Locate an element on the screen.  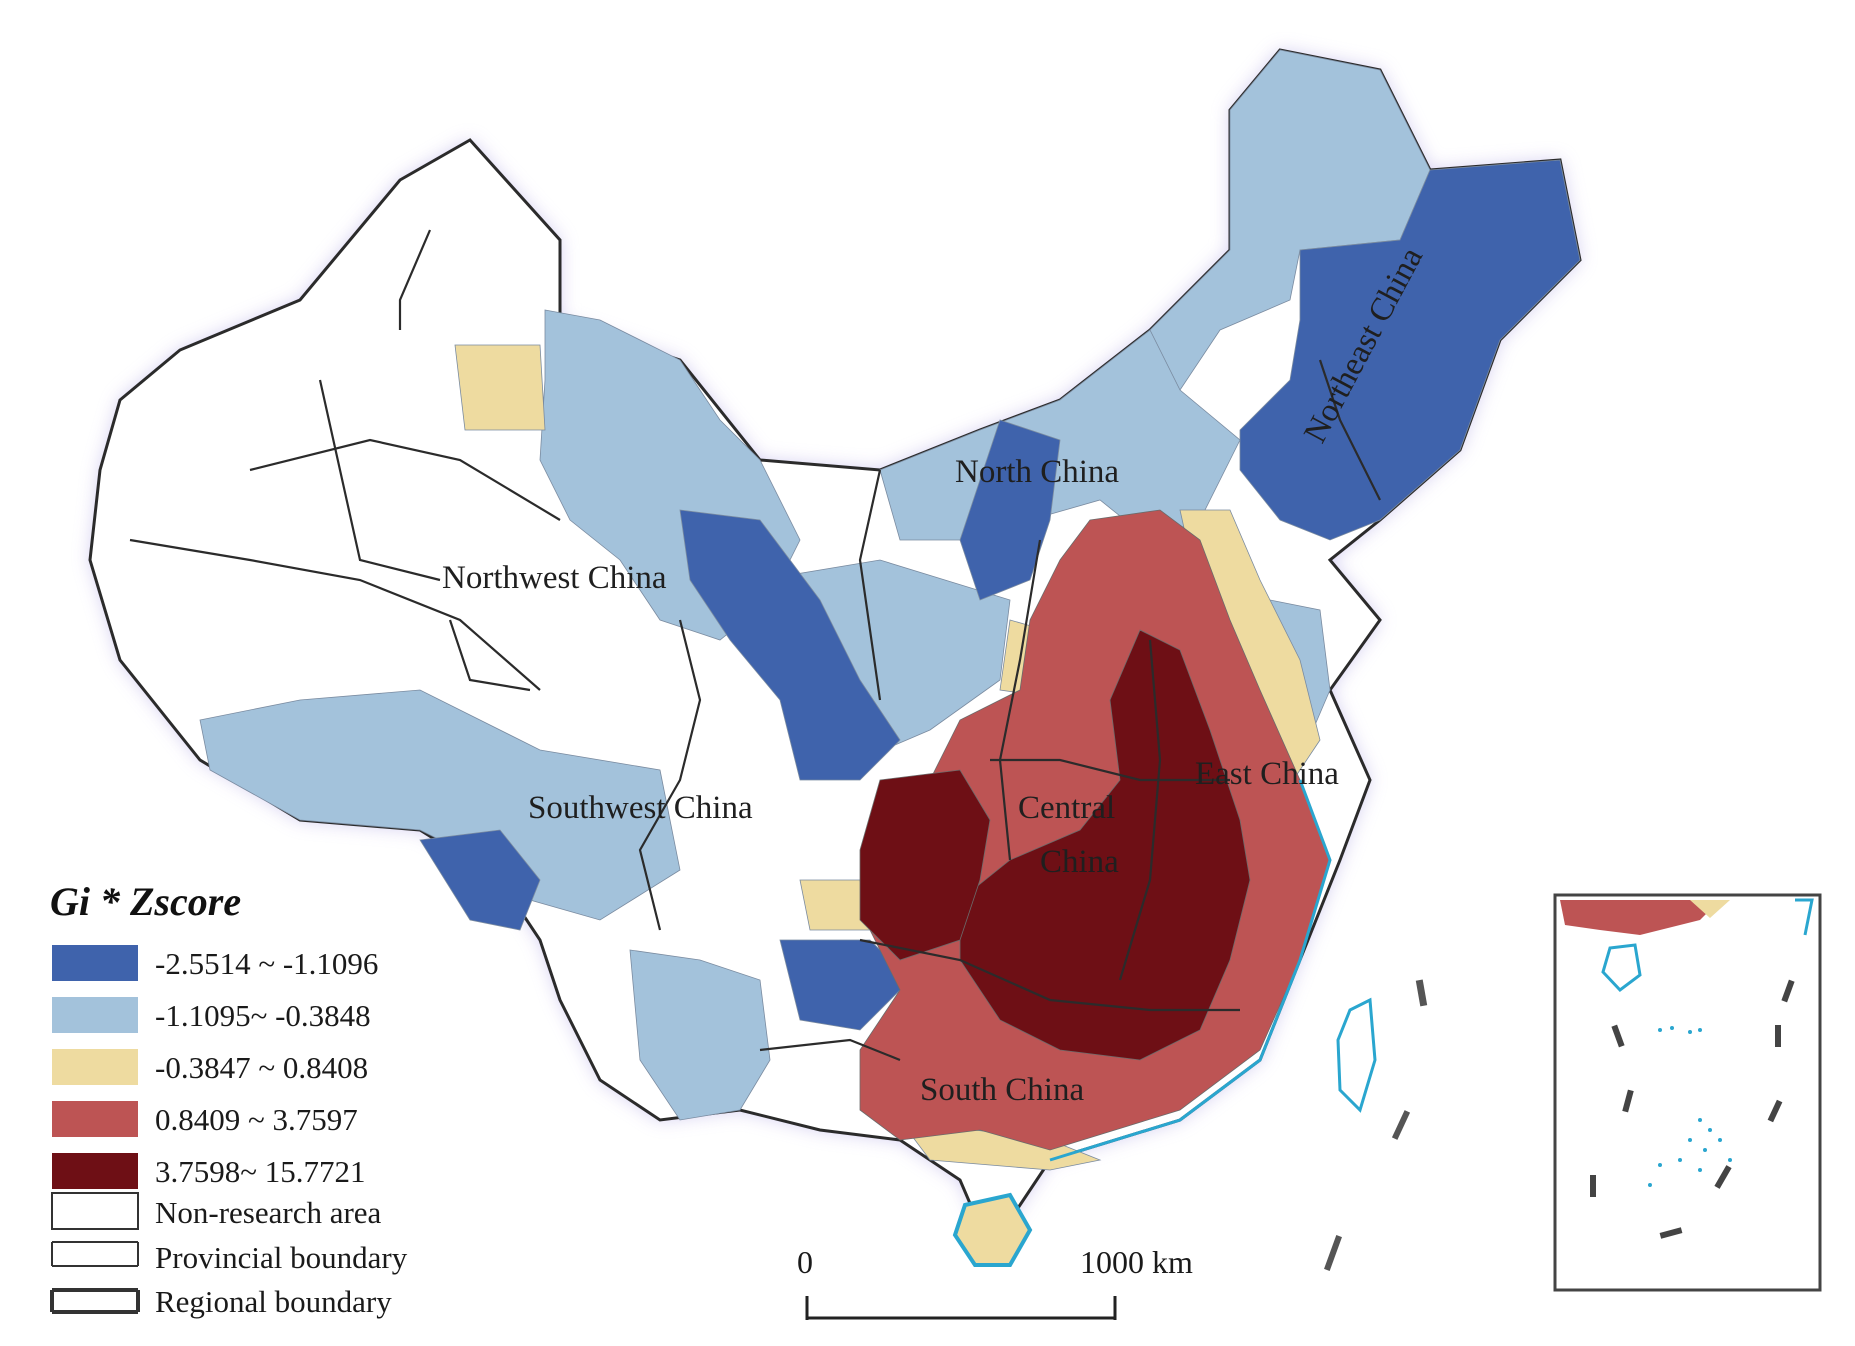
inset-hainan is located at coordinates (1621, 968).